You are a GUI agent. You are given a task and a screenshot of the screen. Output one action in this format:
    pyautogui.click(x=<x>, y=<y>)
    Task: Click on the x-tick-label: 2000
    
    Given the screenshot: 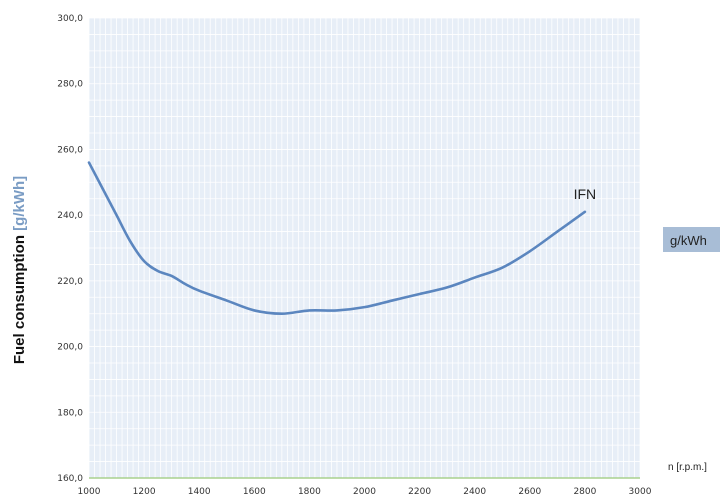 What is the action you would take?
    pyautogui.click(x=364, y=492)
    